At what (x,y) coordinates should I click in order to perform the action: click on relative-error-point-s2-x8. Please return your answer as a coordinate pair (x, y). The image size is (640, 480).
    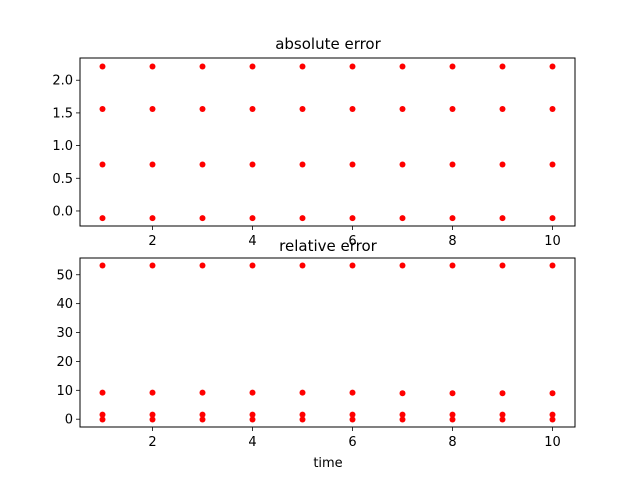
    Looking at the image, I should click on (452, 393).